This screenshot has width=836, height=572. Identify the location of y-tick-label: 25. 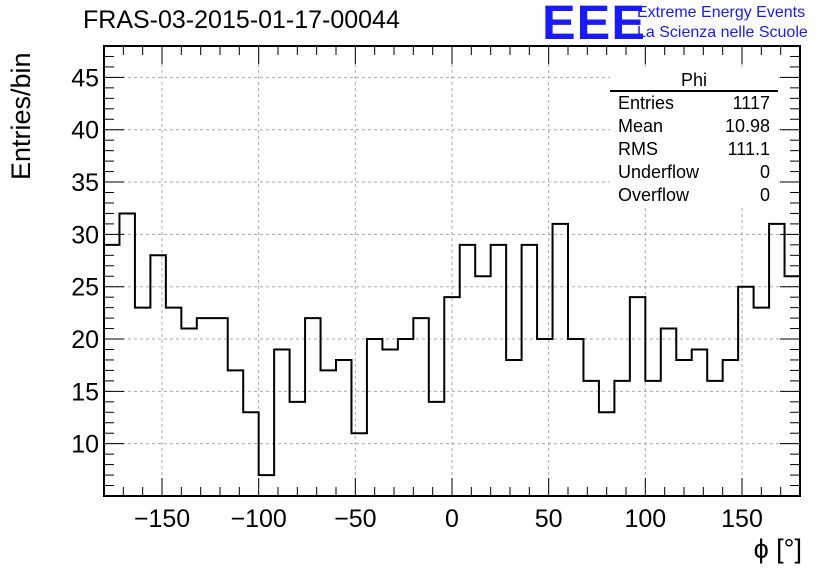
(85, 288).